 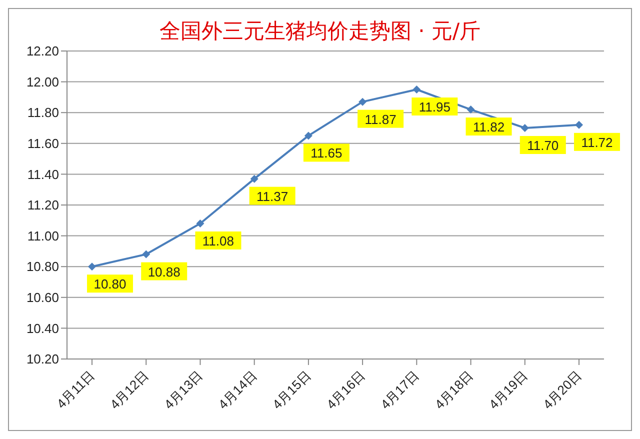 I want to click on x-tick-label: 4月13日, so click(x=183, y=390).